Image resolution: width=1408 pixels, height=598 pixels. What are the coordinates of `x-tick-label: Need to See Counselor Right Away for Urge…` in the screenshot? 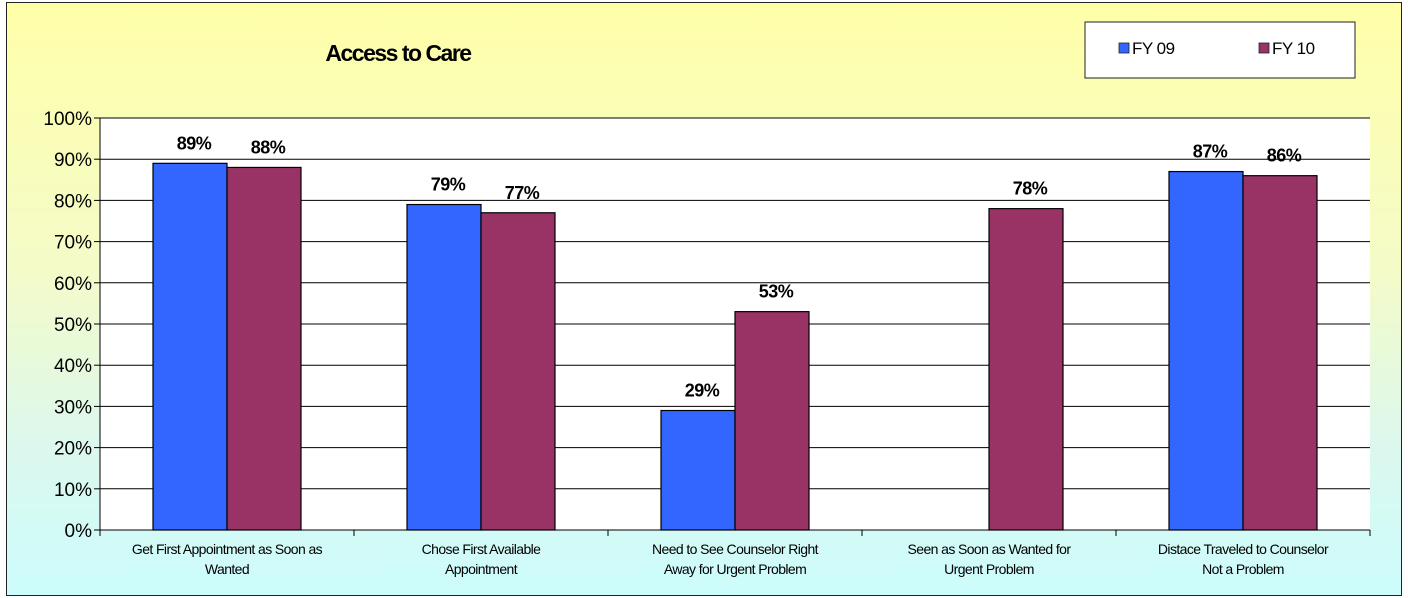 It's located at (735, 559).